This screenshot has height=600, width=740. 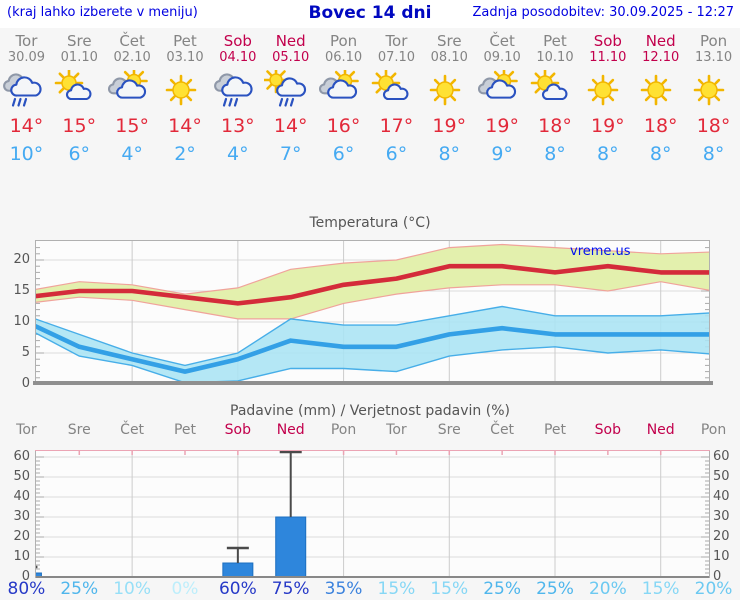 What do you see at coordinates (21, 476) in the screenshot?
I see `precip-y-tick-label-left: 50` at bounding box center [21, 476].